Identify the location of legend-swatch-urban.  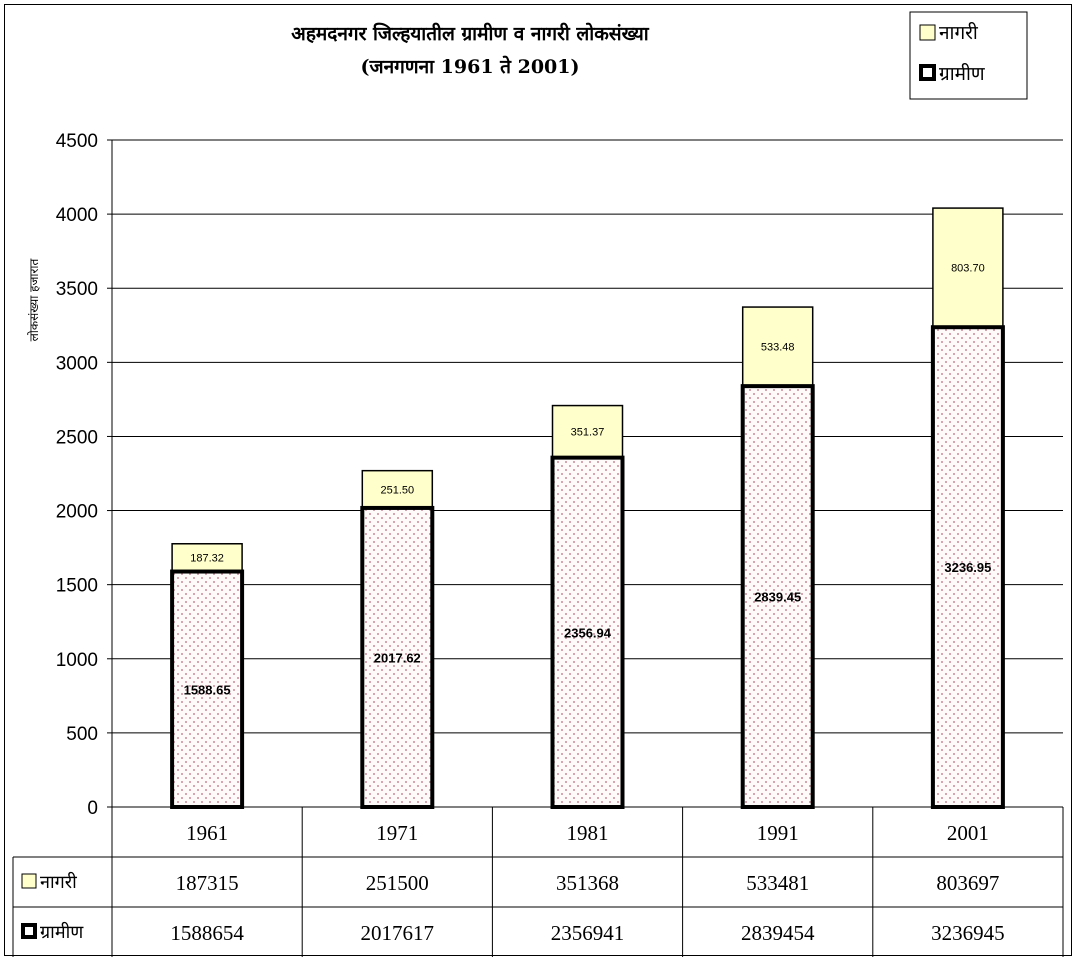
(927, 32).